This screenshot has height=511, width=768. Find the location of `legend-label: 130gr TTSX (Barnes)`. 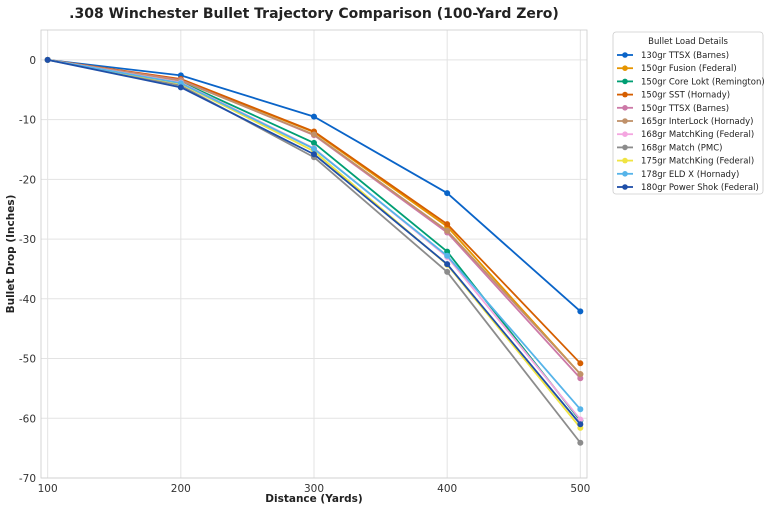

legend-label: 130gr TTSX (Barnes) is located at coordinates (685, 56).